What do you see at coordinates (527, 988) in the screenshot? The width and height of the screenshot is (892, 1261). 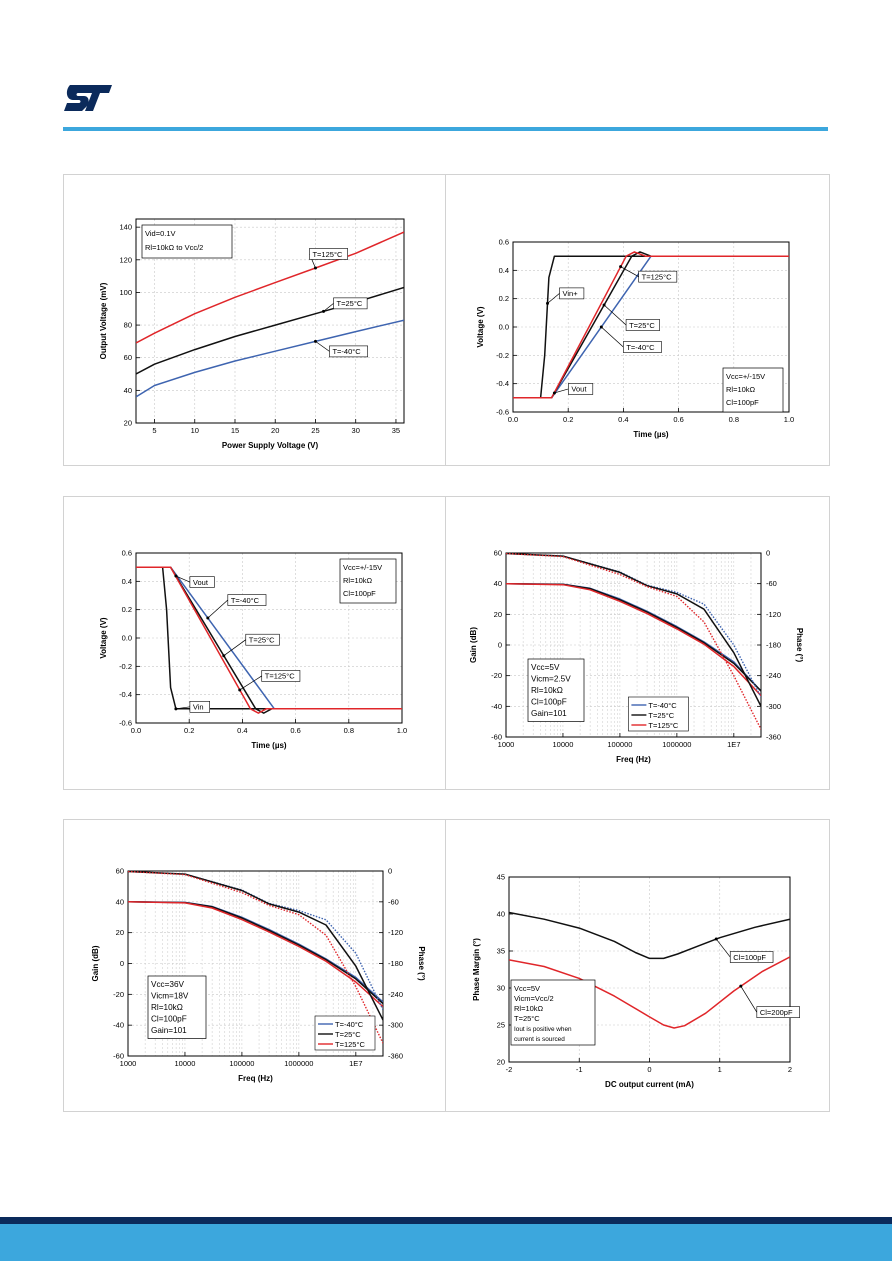 I see `chart-5-note-line: Vcc=5V` at bounding box center [527, 988].